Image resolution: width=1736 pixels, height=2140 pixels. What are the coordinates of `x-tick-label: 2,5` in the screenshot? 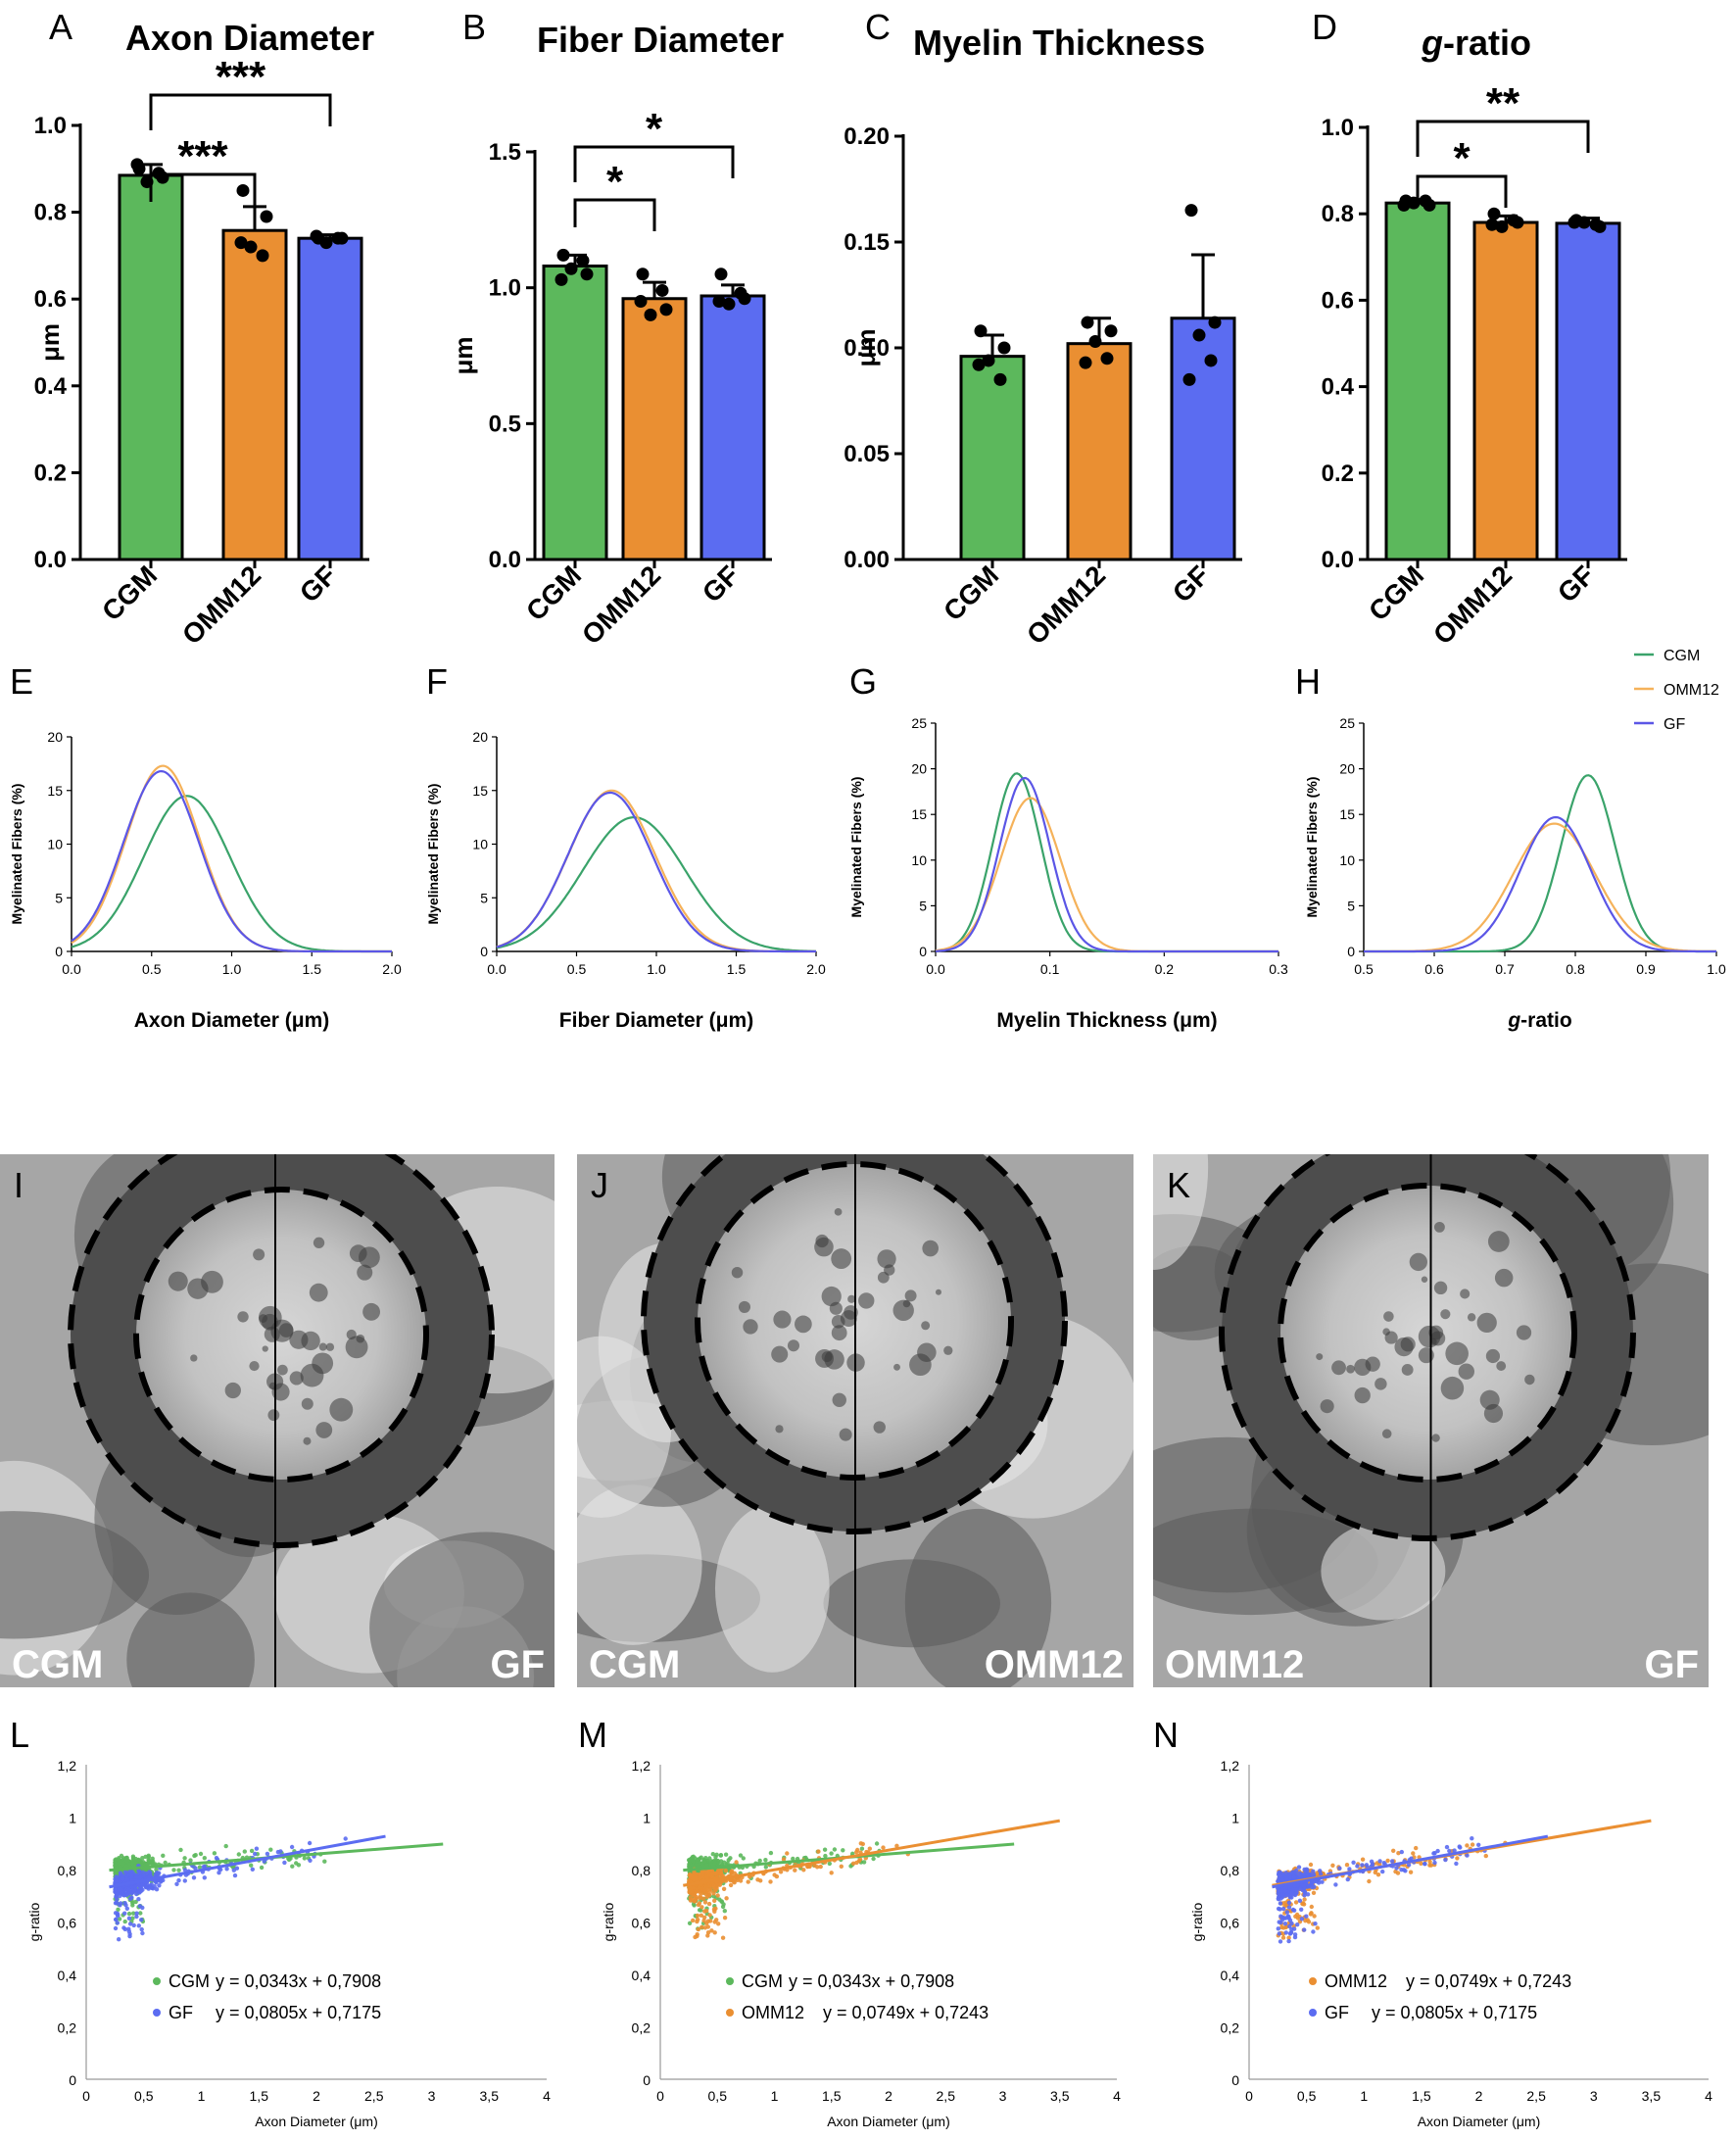 It's located at (1536, 2096).